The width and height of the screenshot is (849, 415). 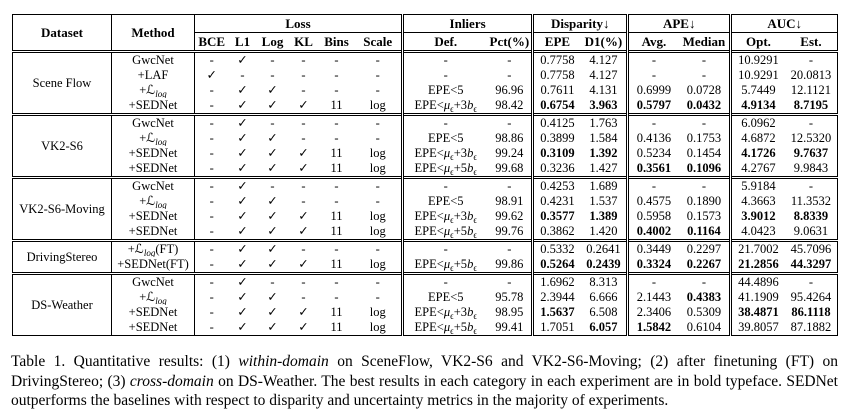 I want to click on epe-cell: 1.7051, so click(x=556, y=328).